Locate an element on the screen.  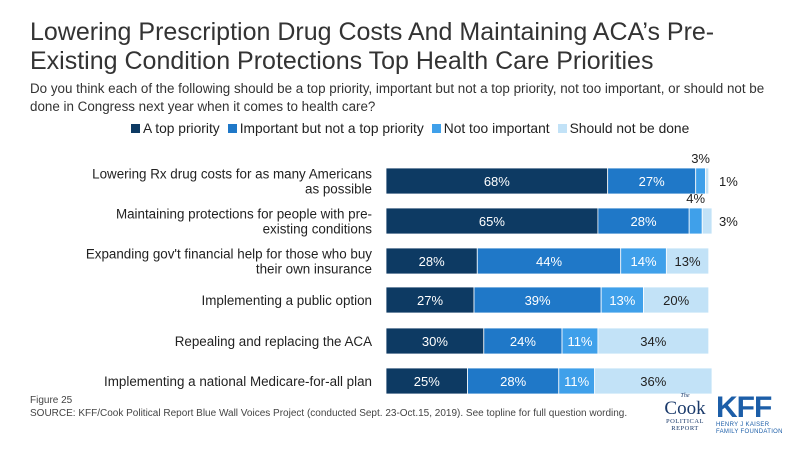
data-label-3-0: 27% is located at coordinates (430, 300).